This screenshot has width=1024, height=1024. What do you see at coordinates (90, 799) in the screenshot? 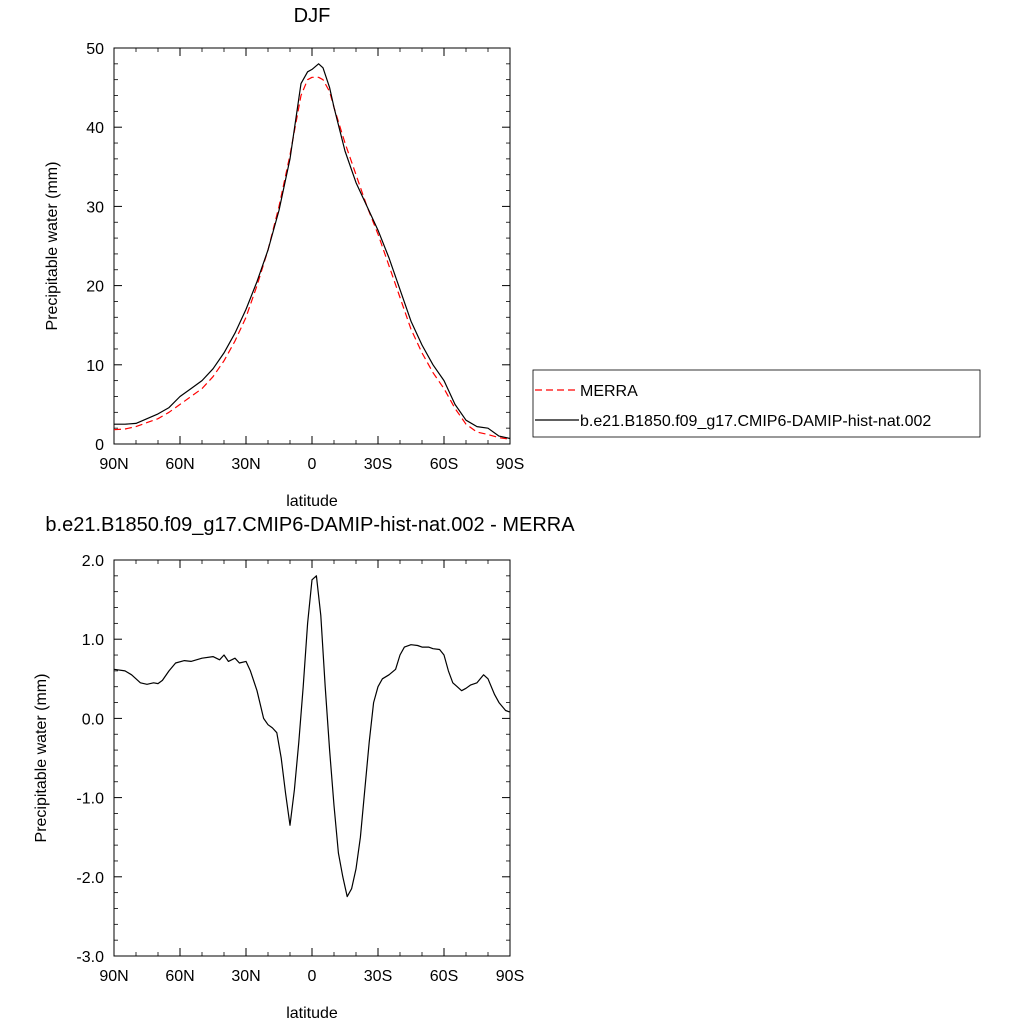
I see `y-tick-label: -1.0` at bounding box center [90, 799].